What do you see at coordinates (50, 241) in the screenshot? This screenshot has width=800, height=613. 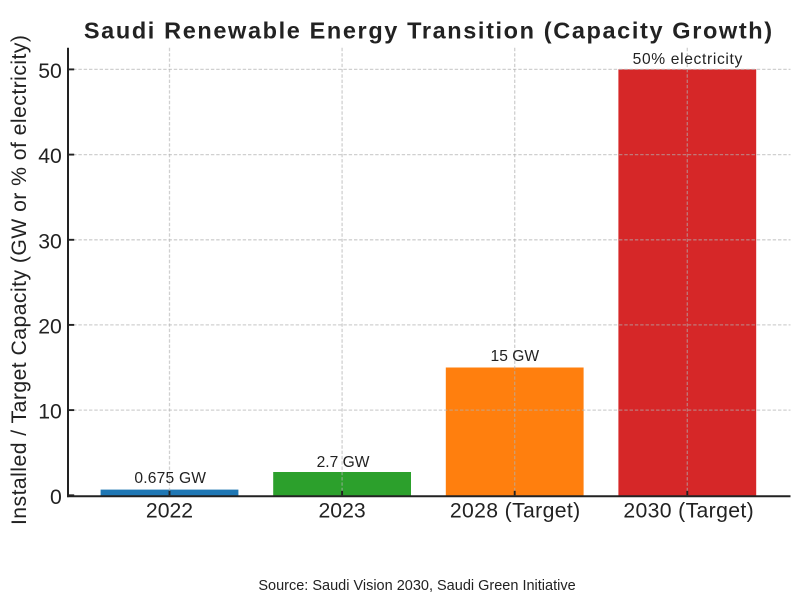 I see `svg-text: 30` at bounding box center [50, 241].